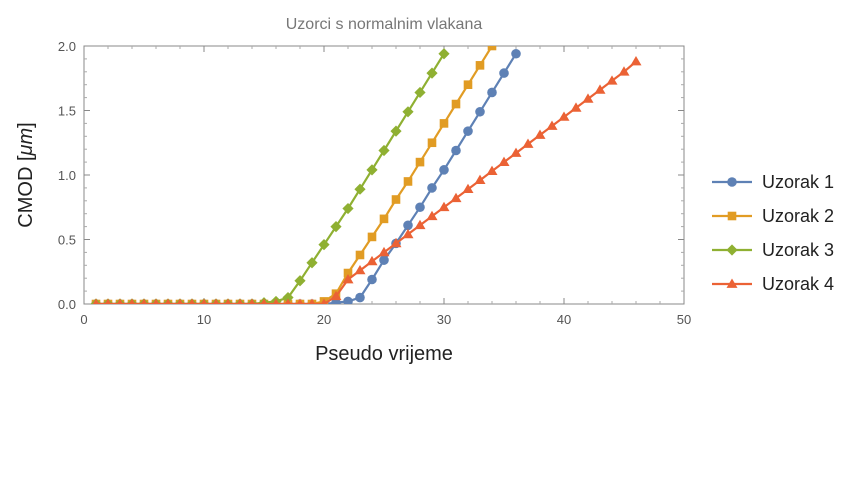  Describe the element at coordinates (204, 319) in the screenshot. I see `x-tick-label: 10` at that location.